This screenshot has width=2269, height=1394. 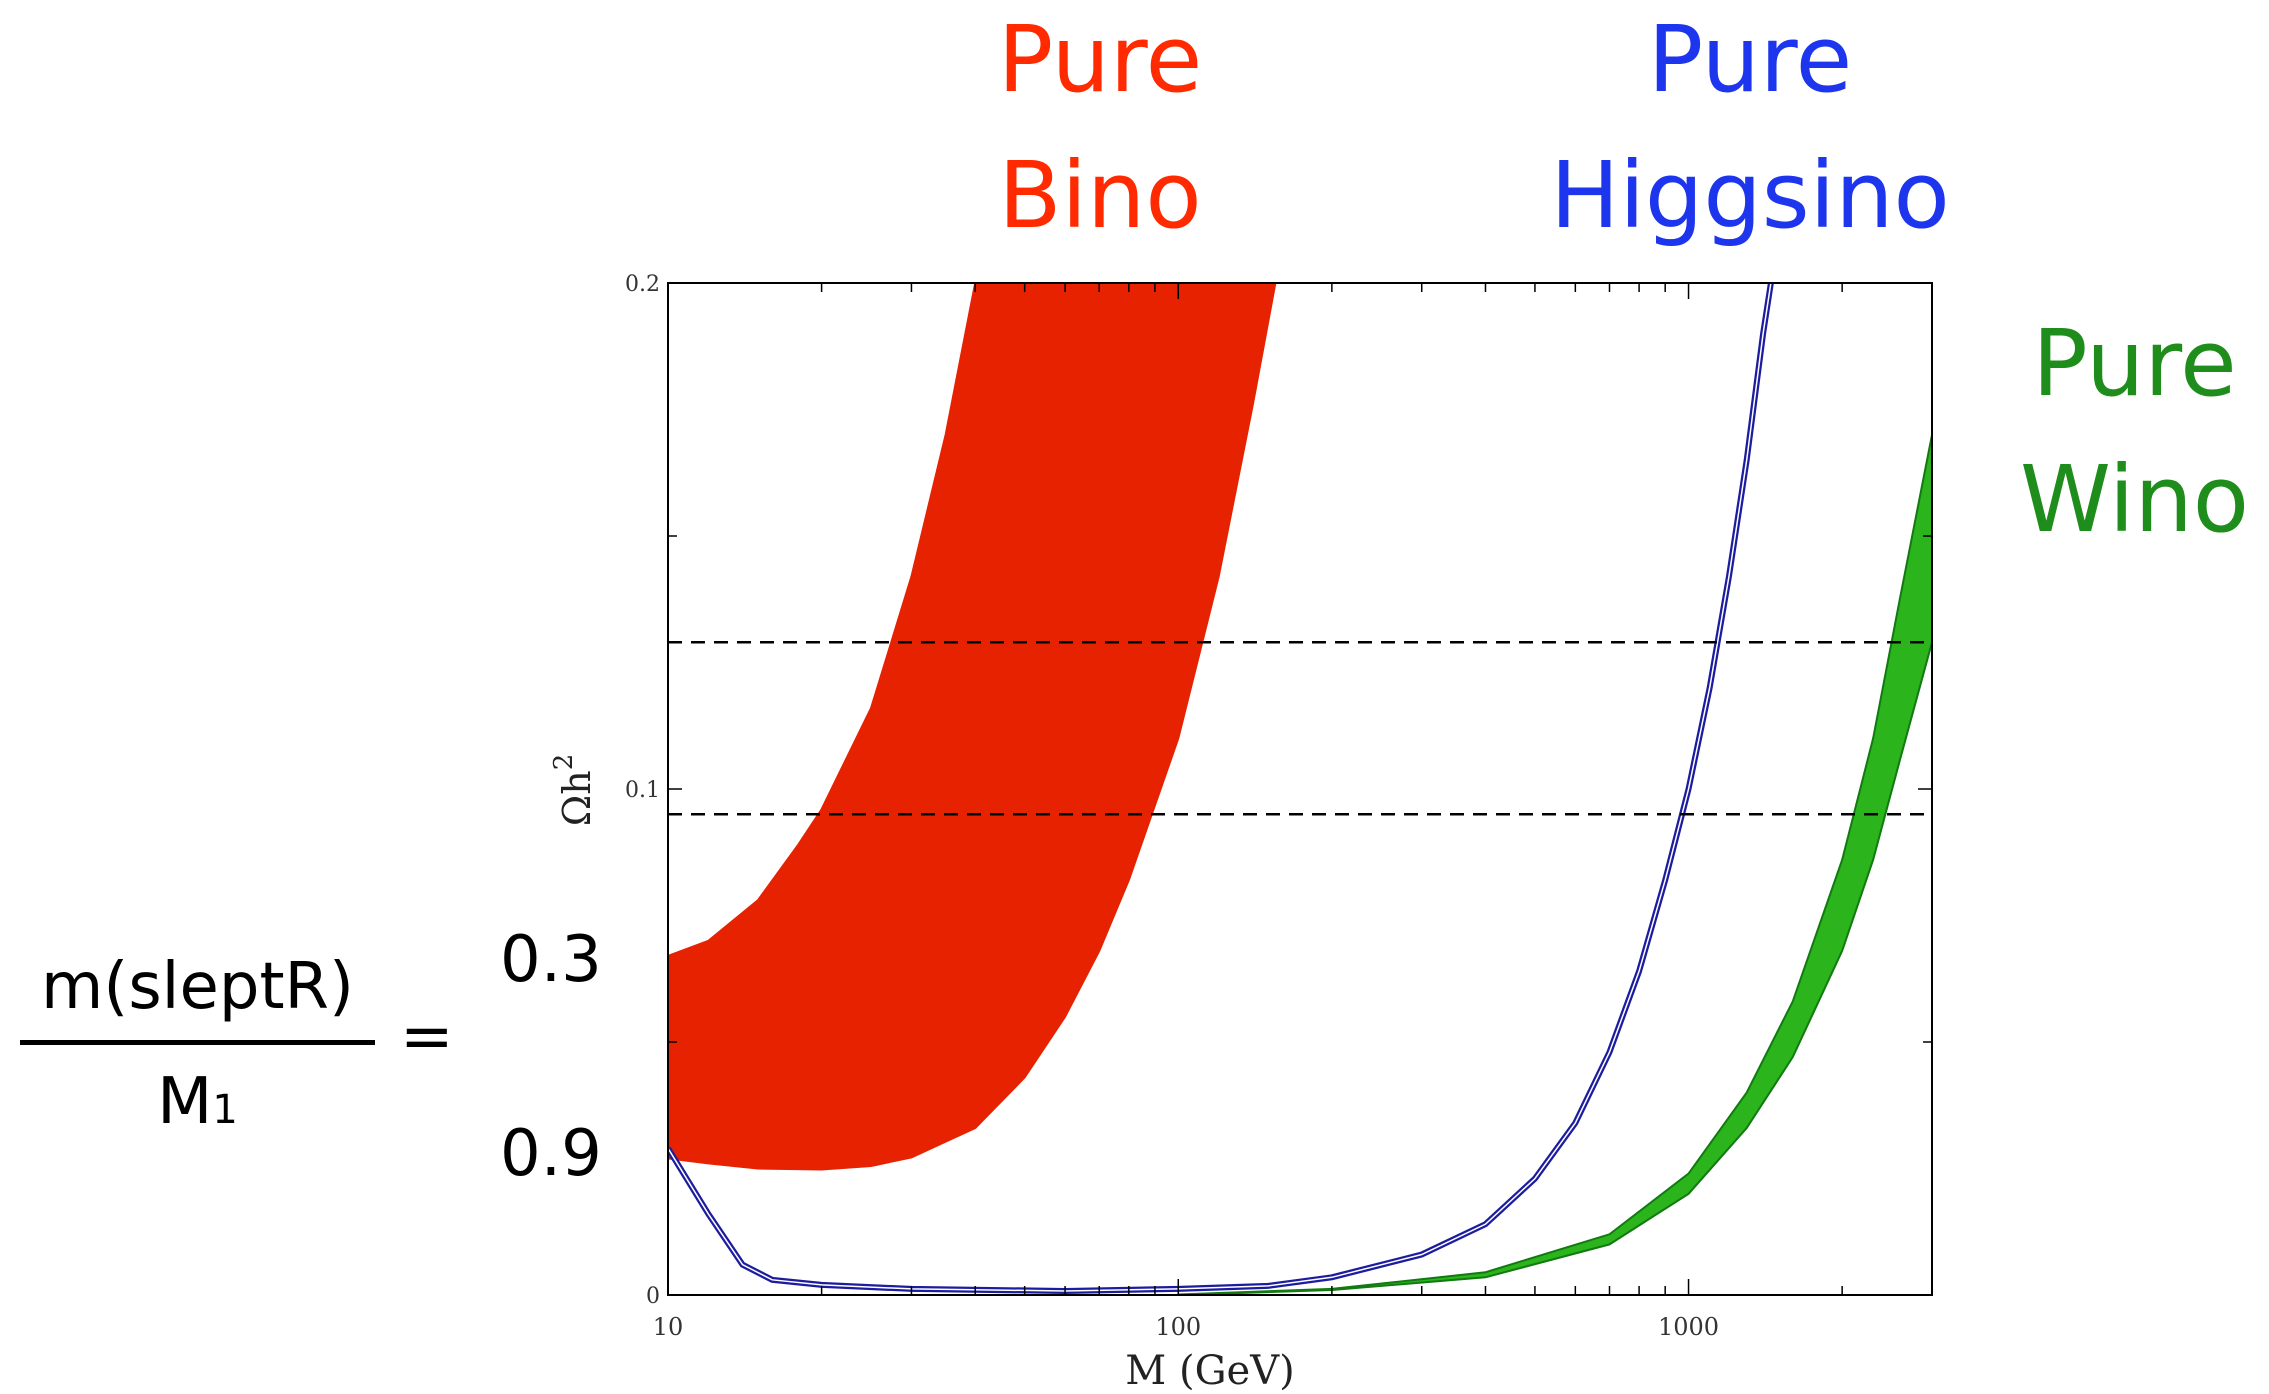 I want to click on label-pure-higgsino: Pure Higgsino, so click(x=1750, y=128).